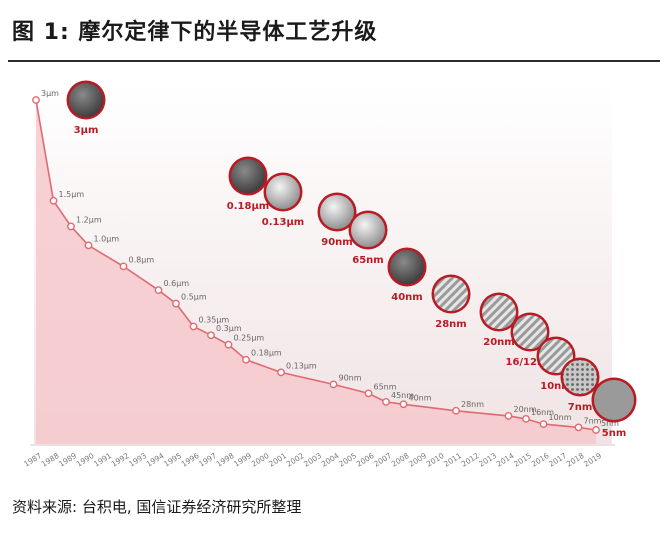 The height and width of the screenshot is (533, 670). I want to click on bubble-label: 90nm, so click(336, 242).